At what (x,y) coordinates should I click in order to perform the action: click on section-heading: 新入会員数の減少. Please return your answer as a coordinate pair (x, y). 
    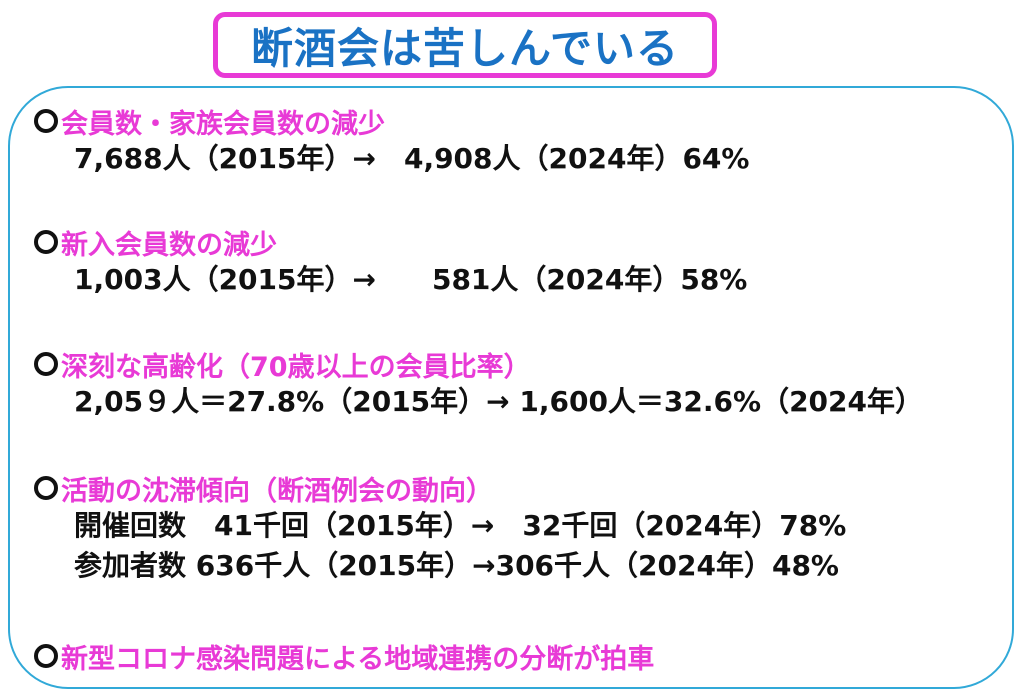
    Looking at the image, I should click on (169, 245).